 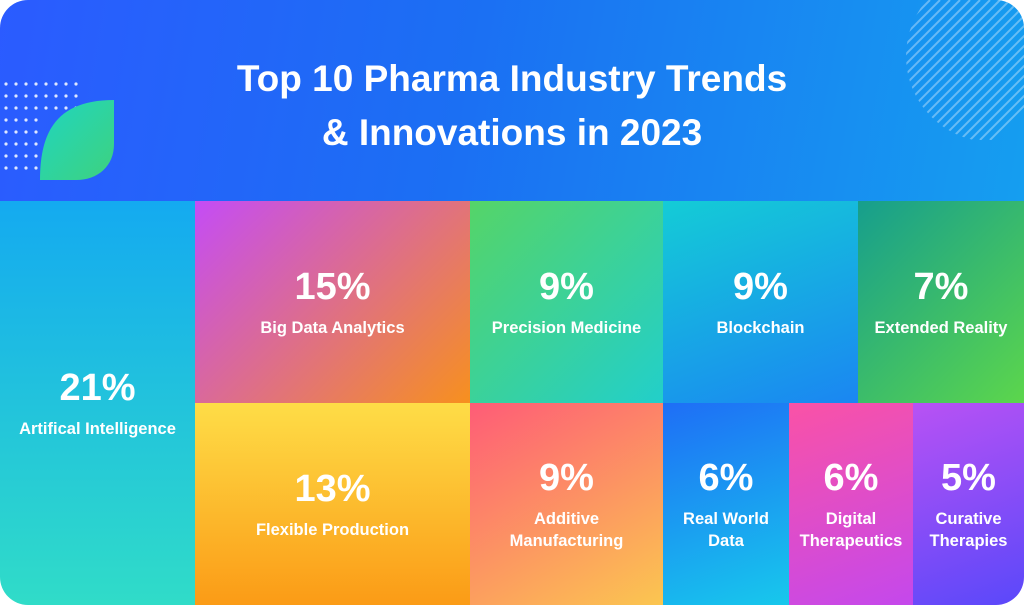 What do you see at coordinates (77, 140) in the screenshot?
I see `leaf-icon` at bounding box center [77, 140].